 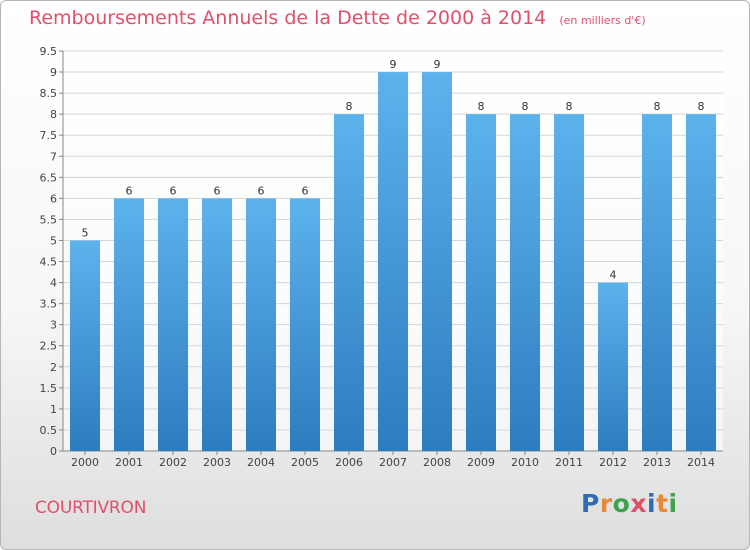 What do you see at coordinates (49, 135) in the screenshot?
I see `y-tick-label: 7.5` at bounding box center [49, 135].